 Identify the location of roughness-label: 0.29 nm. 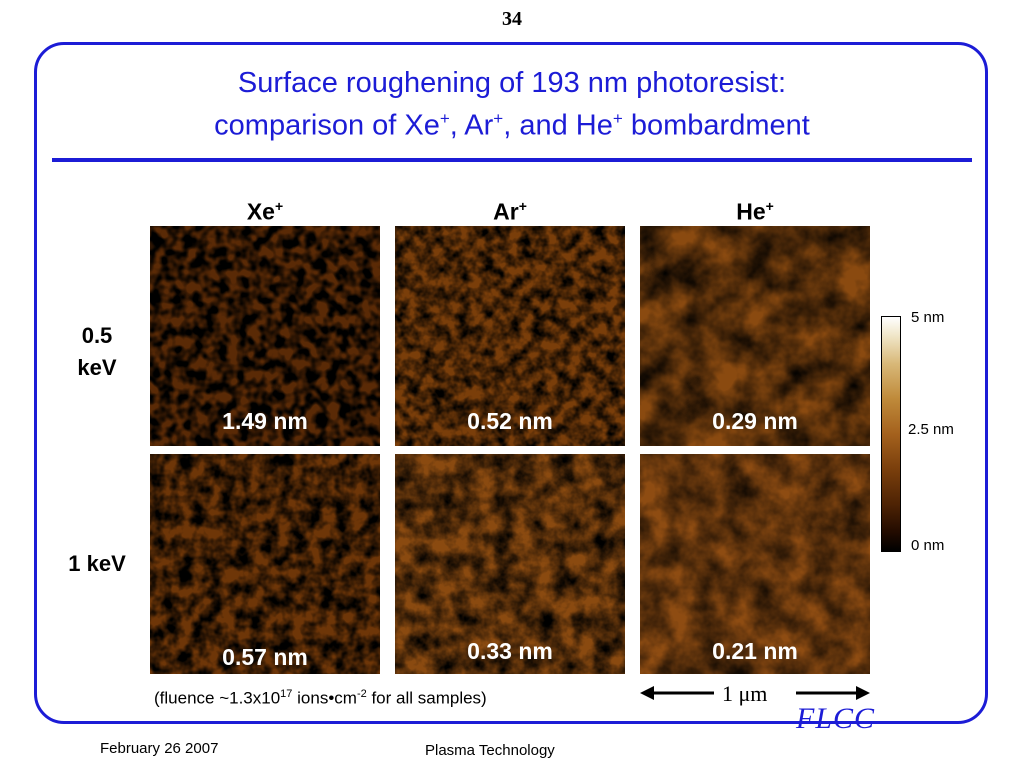
(755, 421).